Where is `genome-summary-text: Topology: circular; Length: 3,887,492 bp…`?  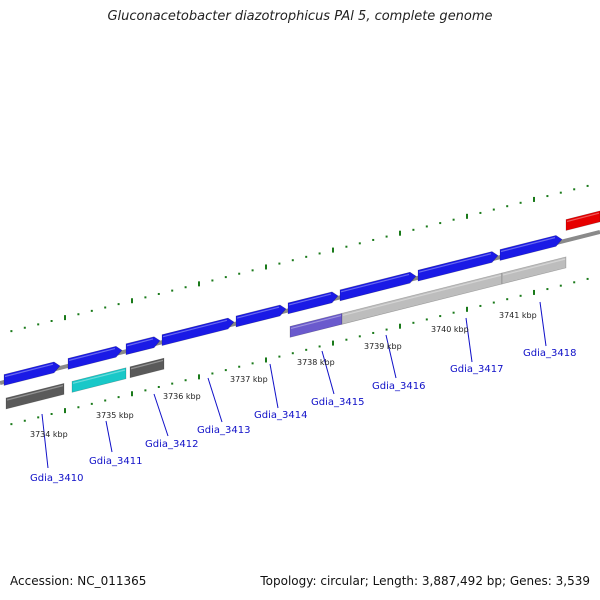
genome-summary-text: Topology: circular; Length: 3,887,492 bp… is located at coordinates (425, 581).